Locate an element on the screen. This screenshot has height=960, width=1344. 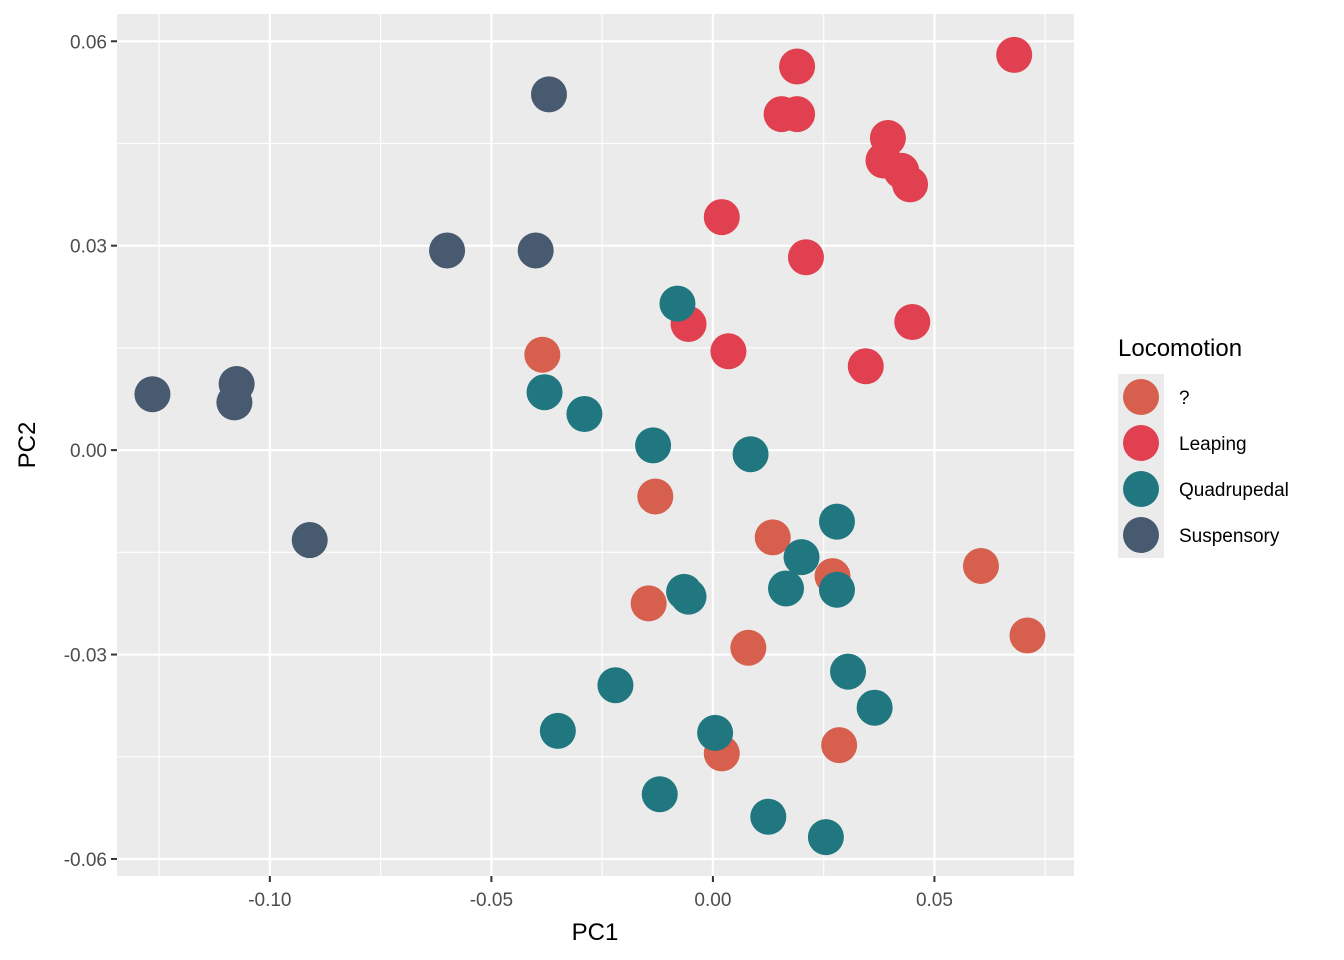
x-tick-label: -0.10 is located at coordinates (269, 900).